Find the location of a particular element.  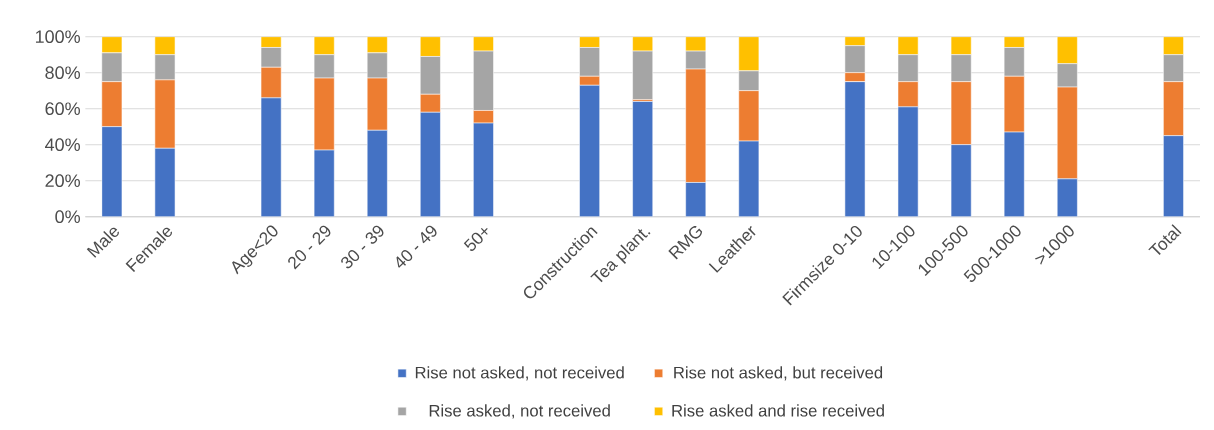

y-tick-label: 100% is located at coordinates (57, 37).